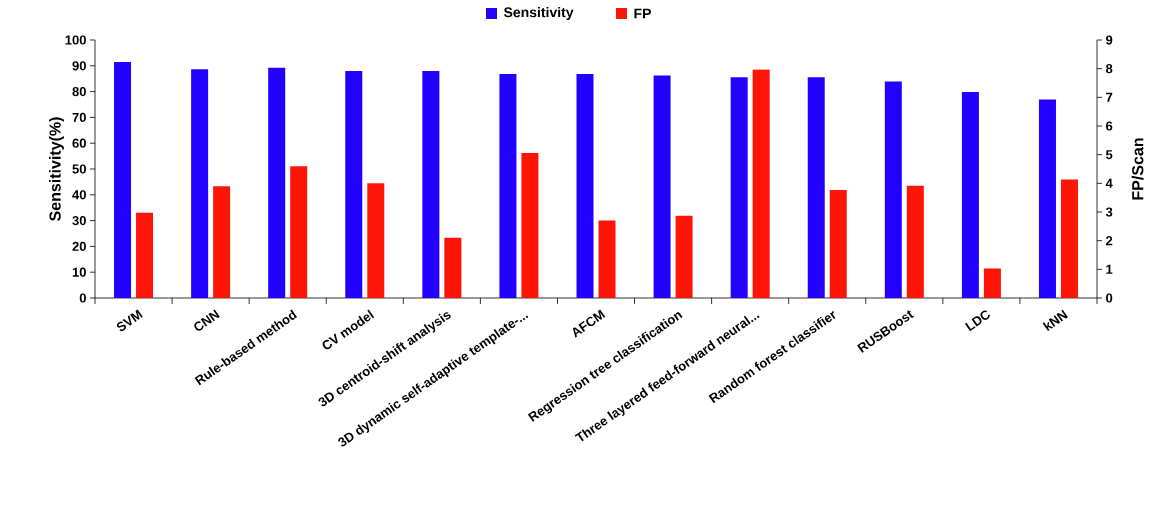 Image resolution: width=1169 pixels, height=514 pixels. What do you see at coordinates (1109, 69) in the screenshot?
I see `y2-tick-label: 8` at bounding box center [1109, 69].